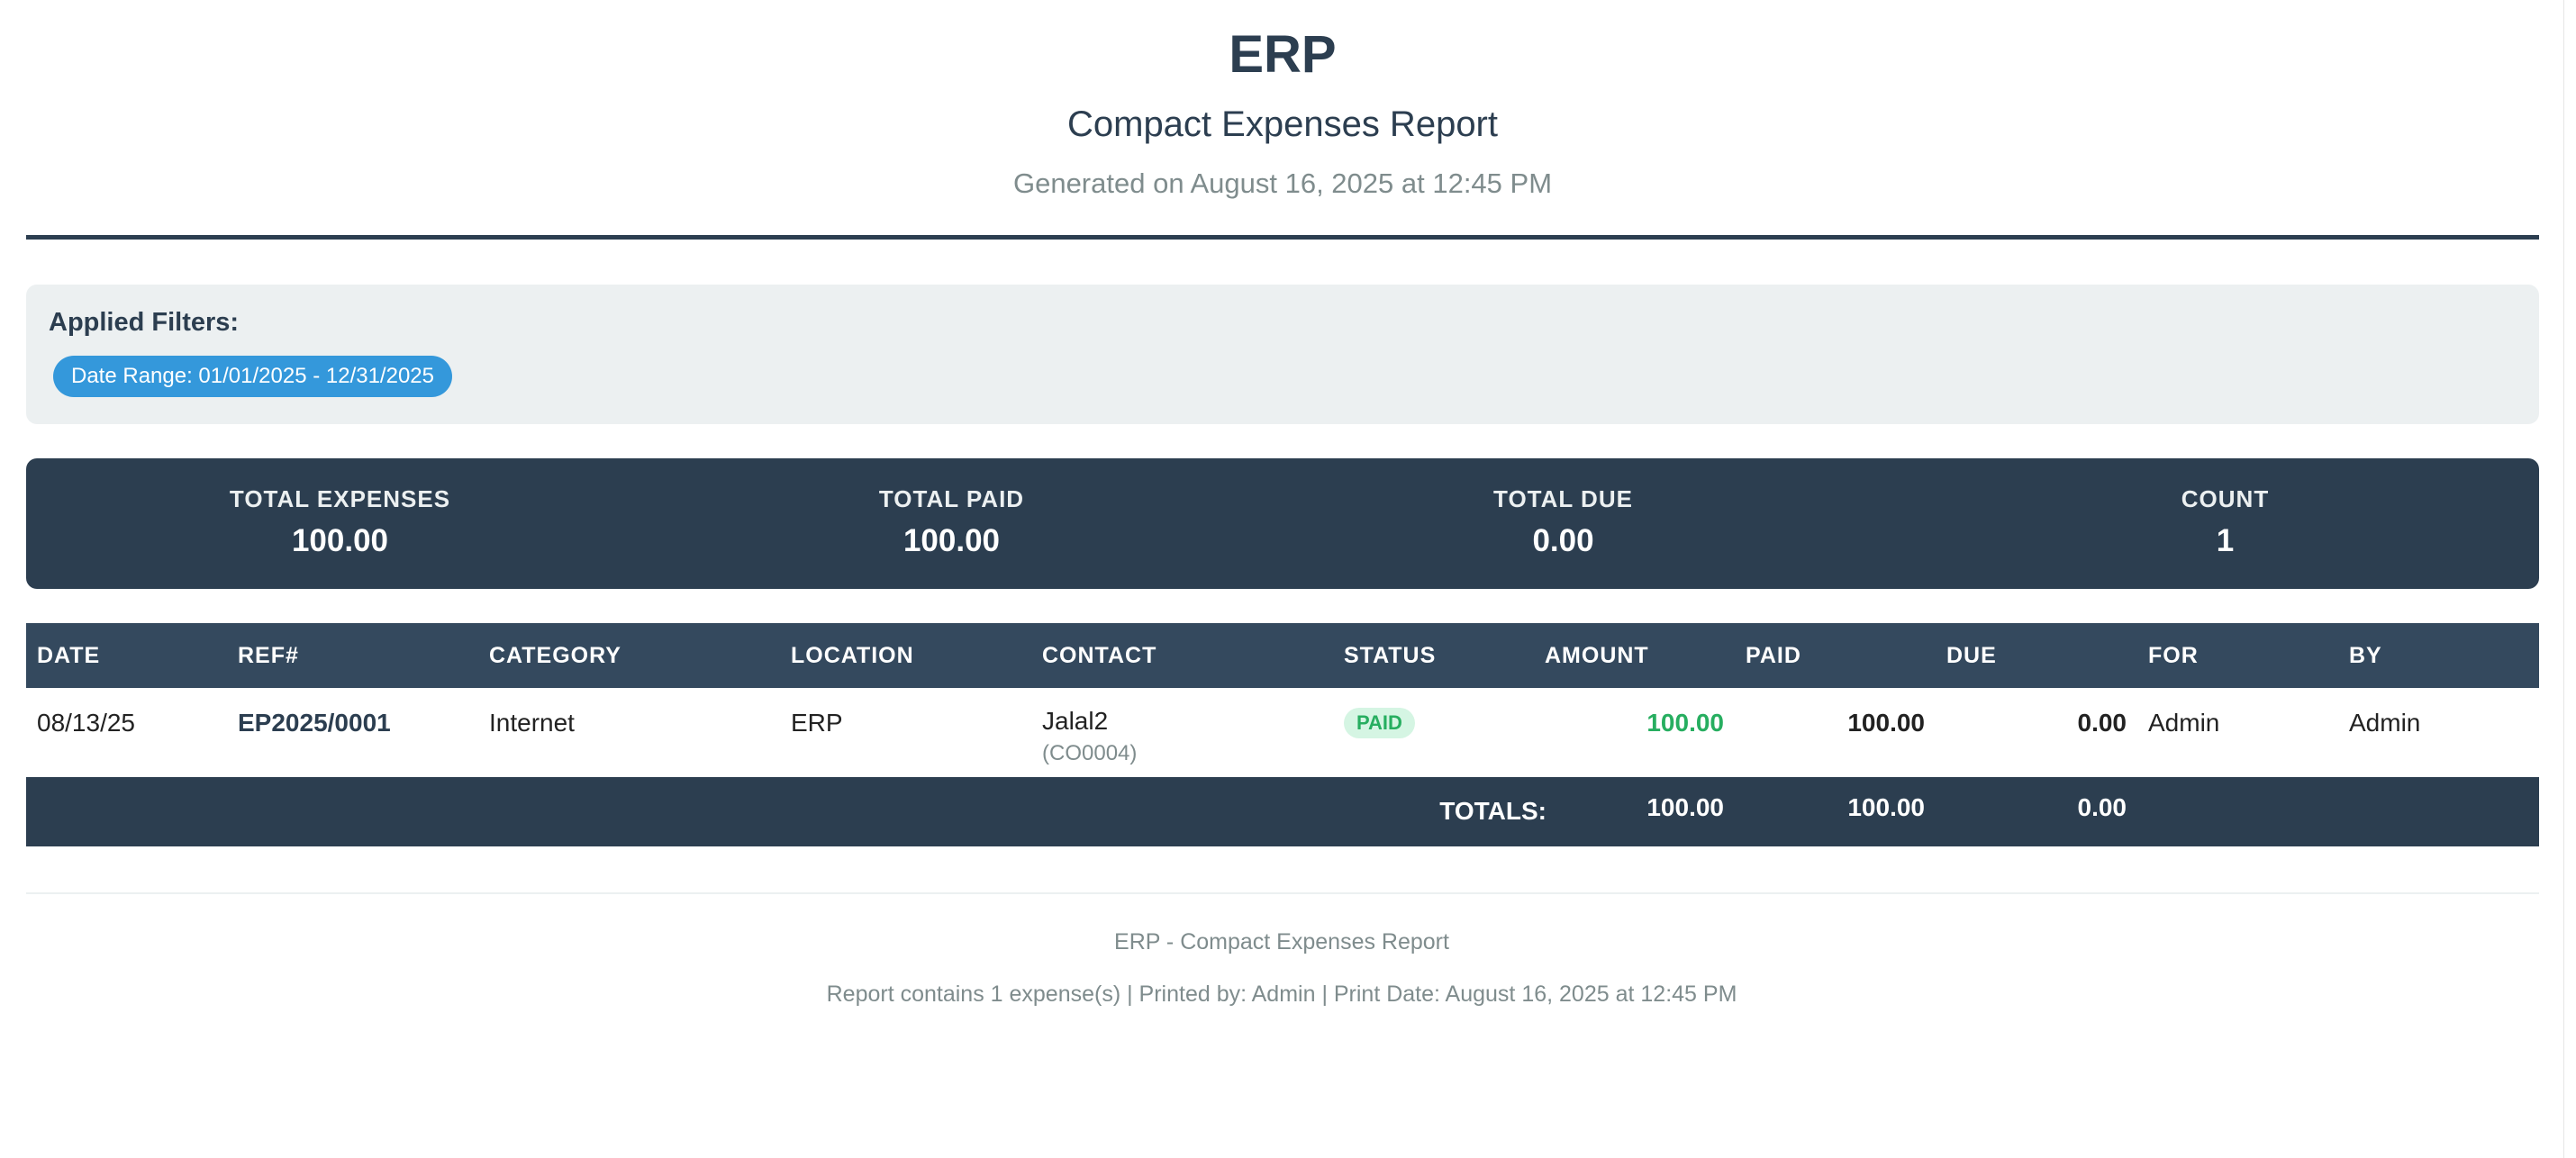  What do you see at coordinates (1282, 183) in the screenshot?
I see `generated-timestamp: Generated on August 16, 2025 at 12:45 PM` at bounding box center [1282, 183].